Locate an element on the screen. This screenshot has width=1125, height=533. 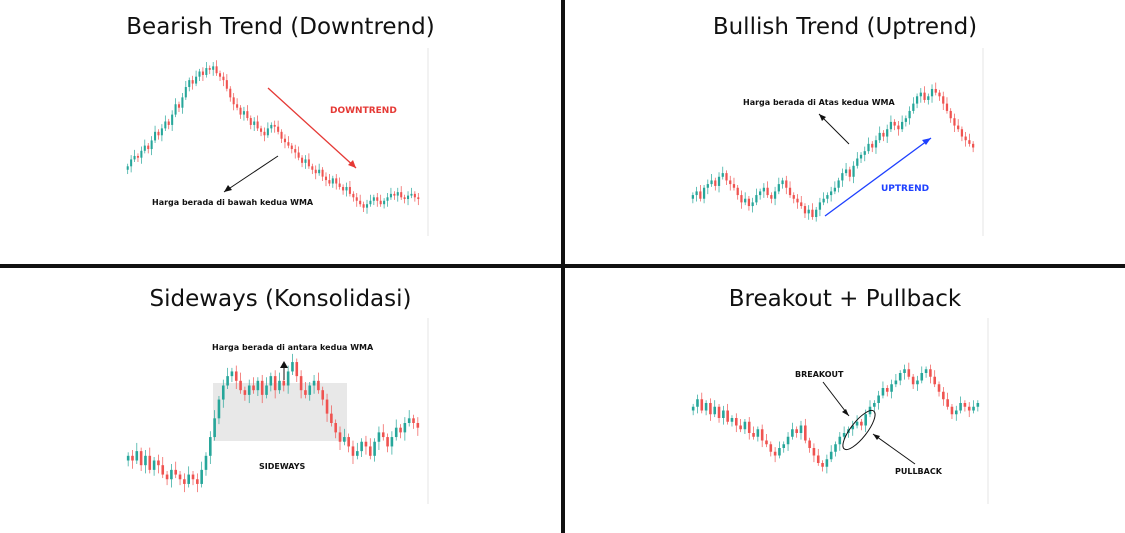
chart-svg-breakout: BREAKOUT PULLBACK is located at coordinates (840, 411).